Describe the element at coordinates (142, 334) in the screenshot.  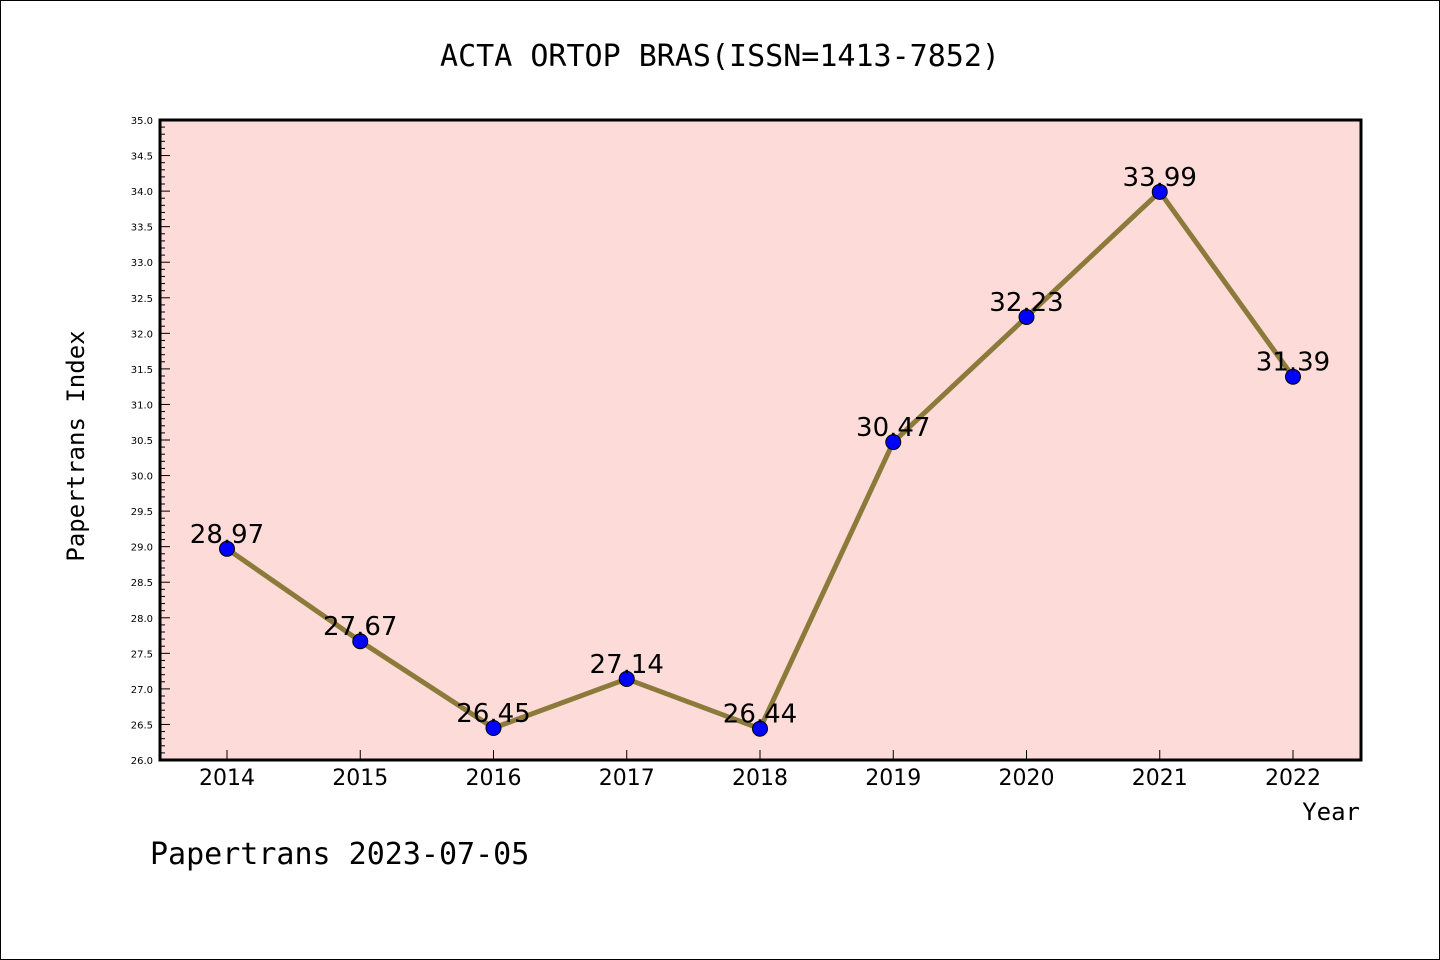
I see `y-tick-label: 32.0` at that location.